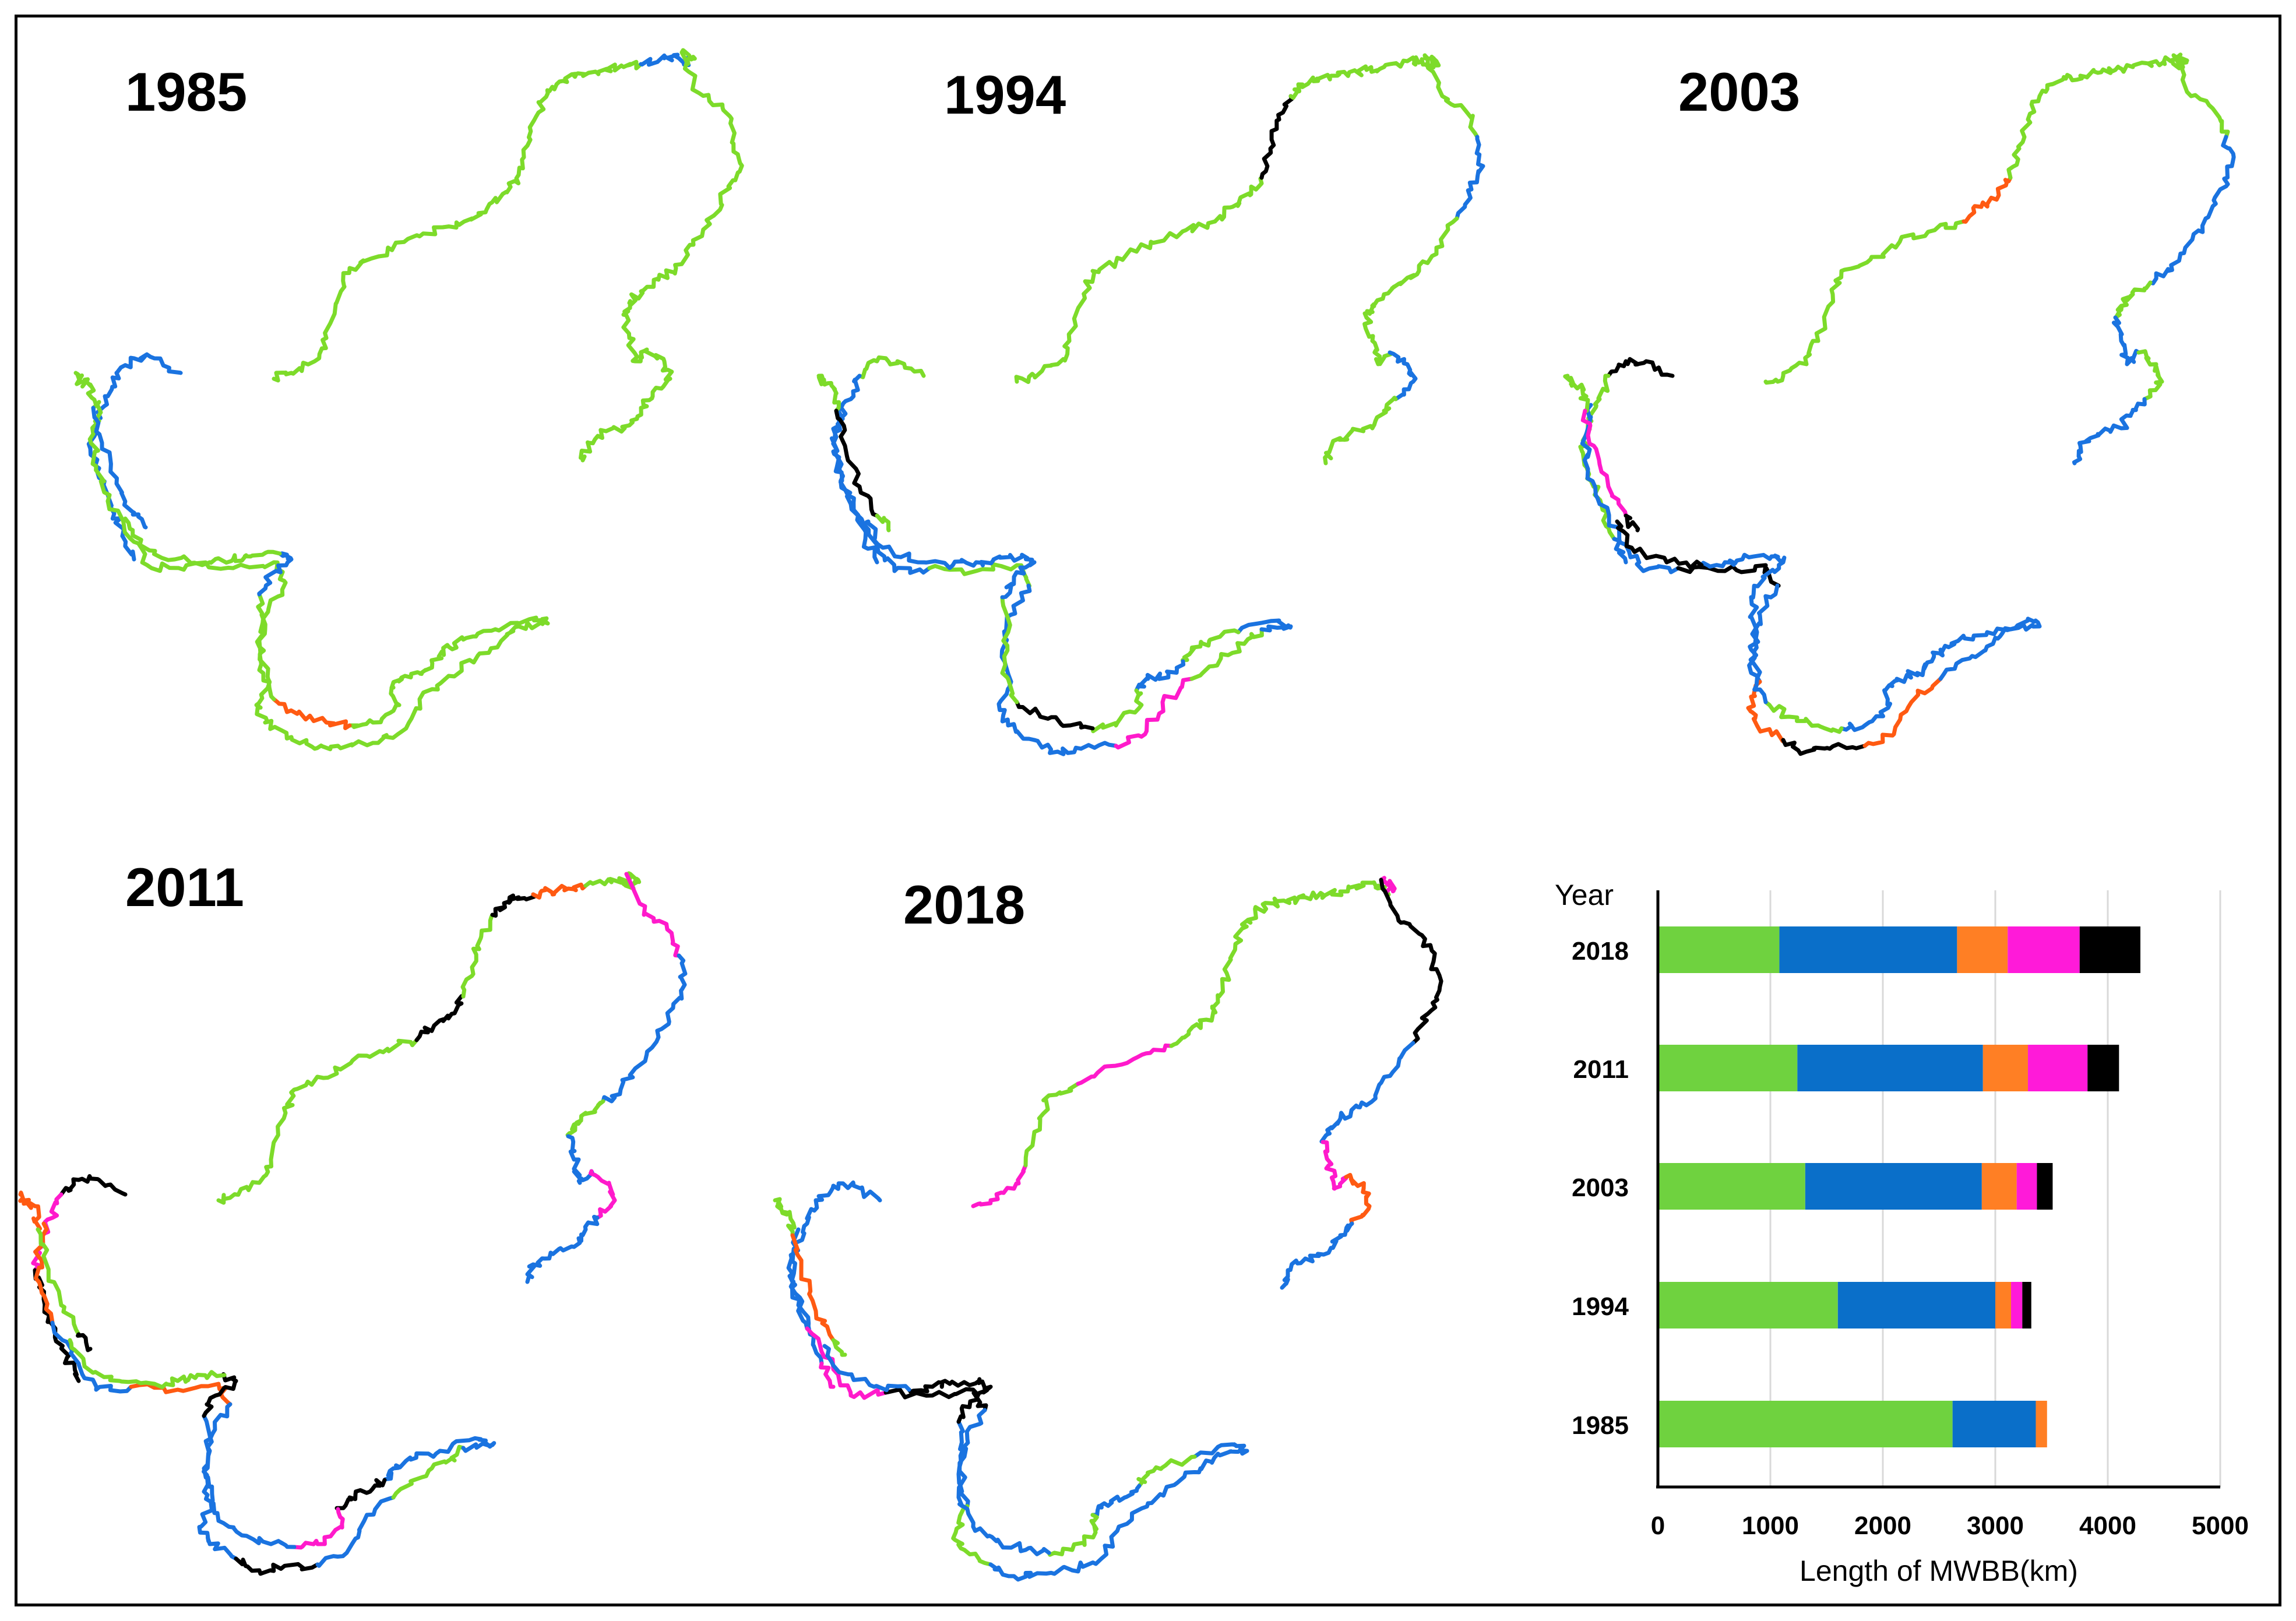 This screenshot has width=2296, height=1621. I want to click on coastline-map-2011, so click(353, 1223).